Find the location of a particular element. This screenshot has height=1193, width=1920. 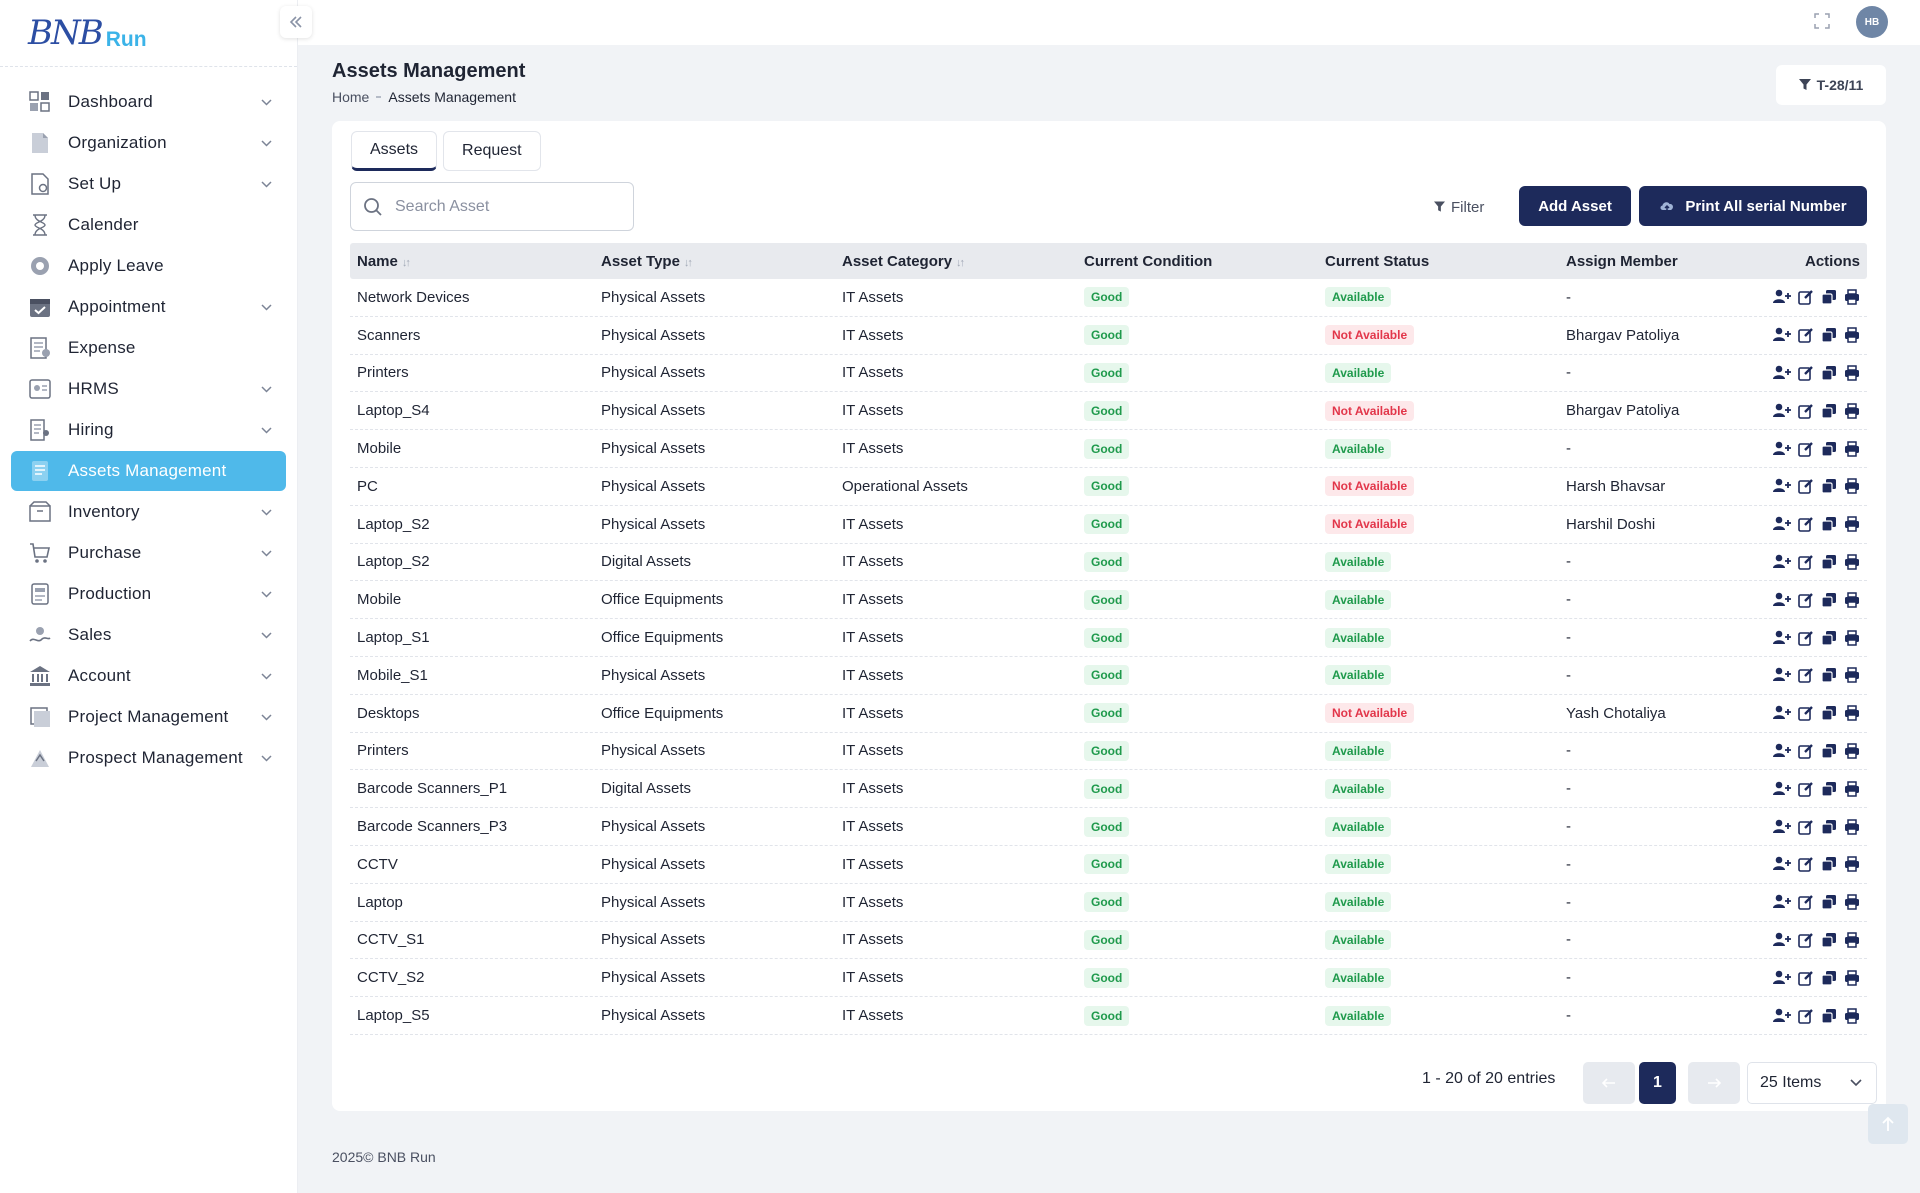

sidebar-item-purchase: Purchase is located at coordinates (148, 553).